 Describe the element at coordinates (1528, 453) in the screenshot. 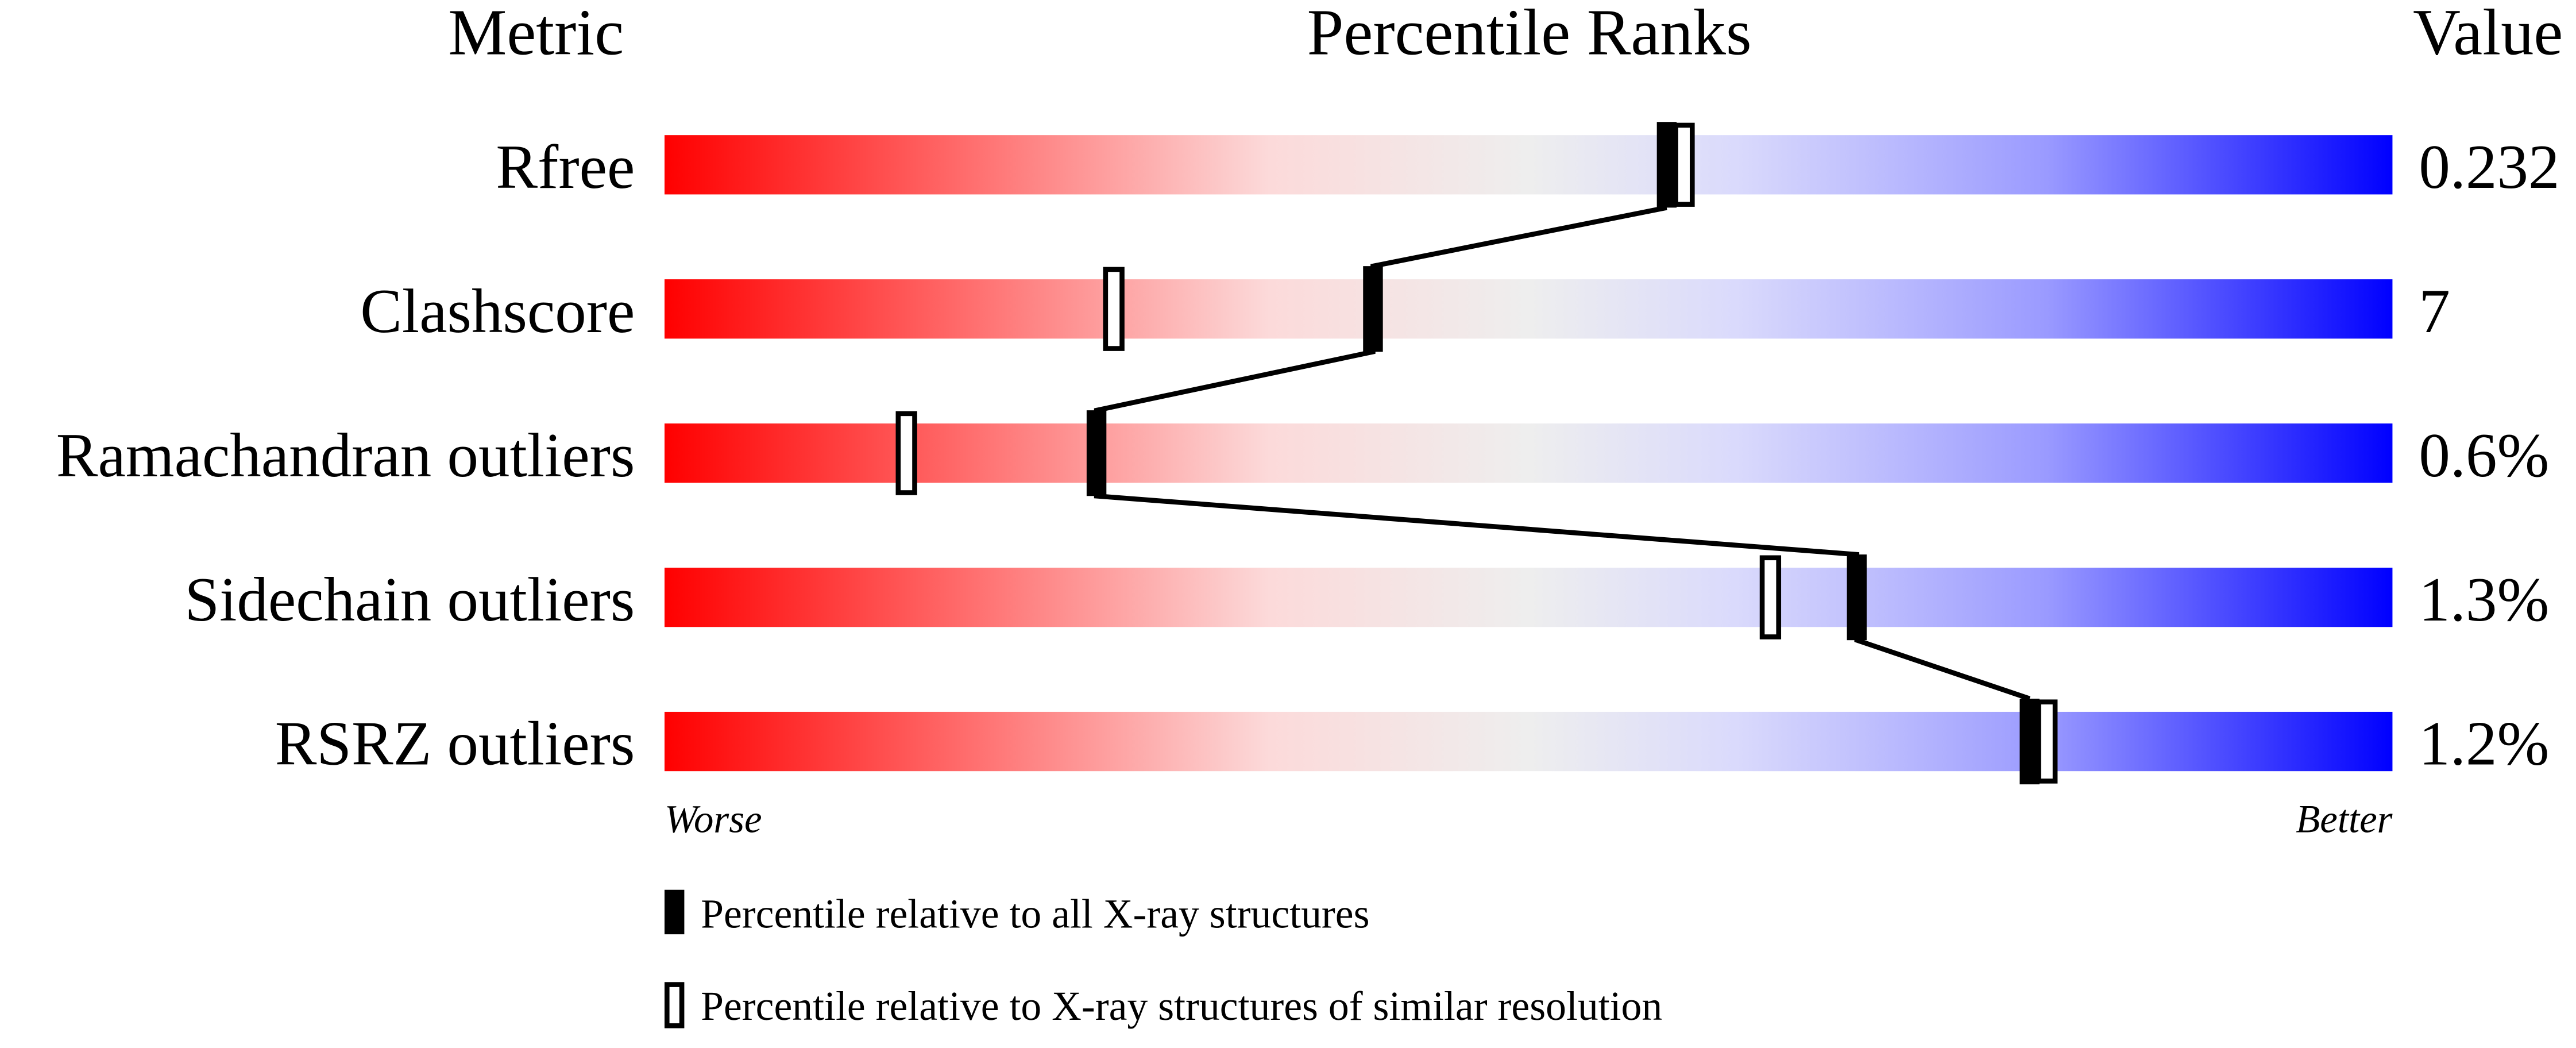

I see `bar-ramachandran-outliers` at that location.